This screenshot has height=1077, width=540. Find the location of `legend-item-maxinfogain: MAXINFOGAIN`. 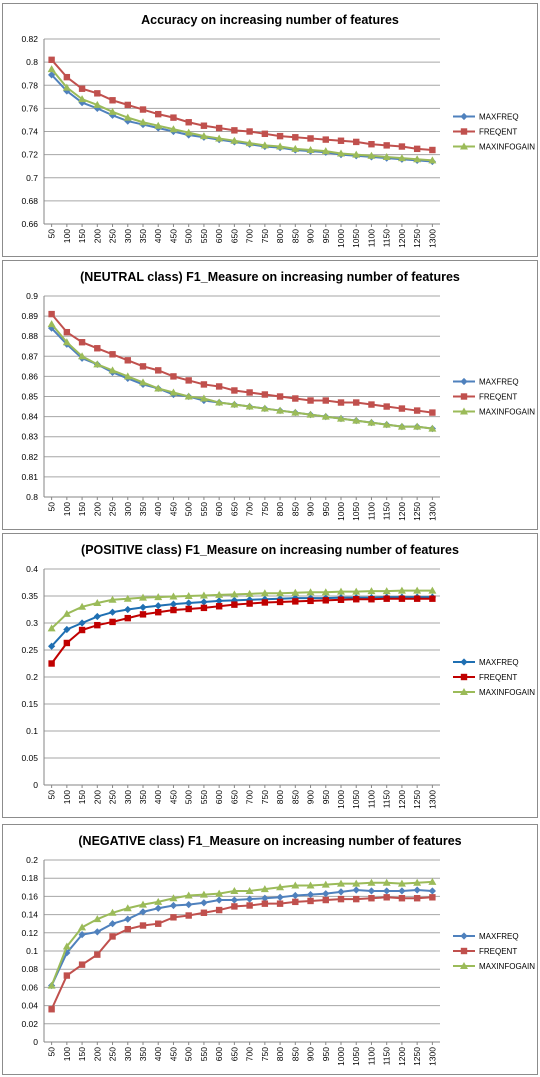

legend-item-maxinfogain: MAXINFOGAIN is located at coordinates (494, 147).